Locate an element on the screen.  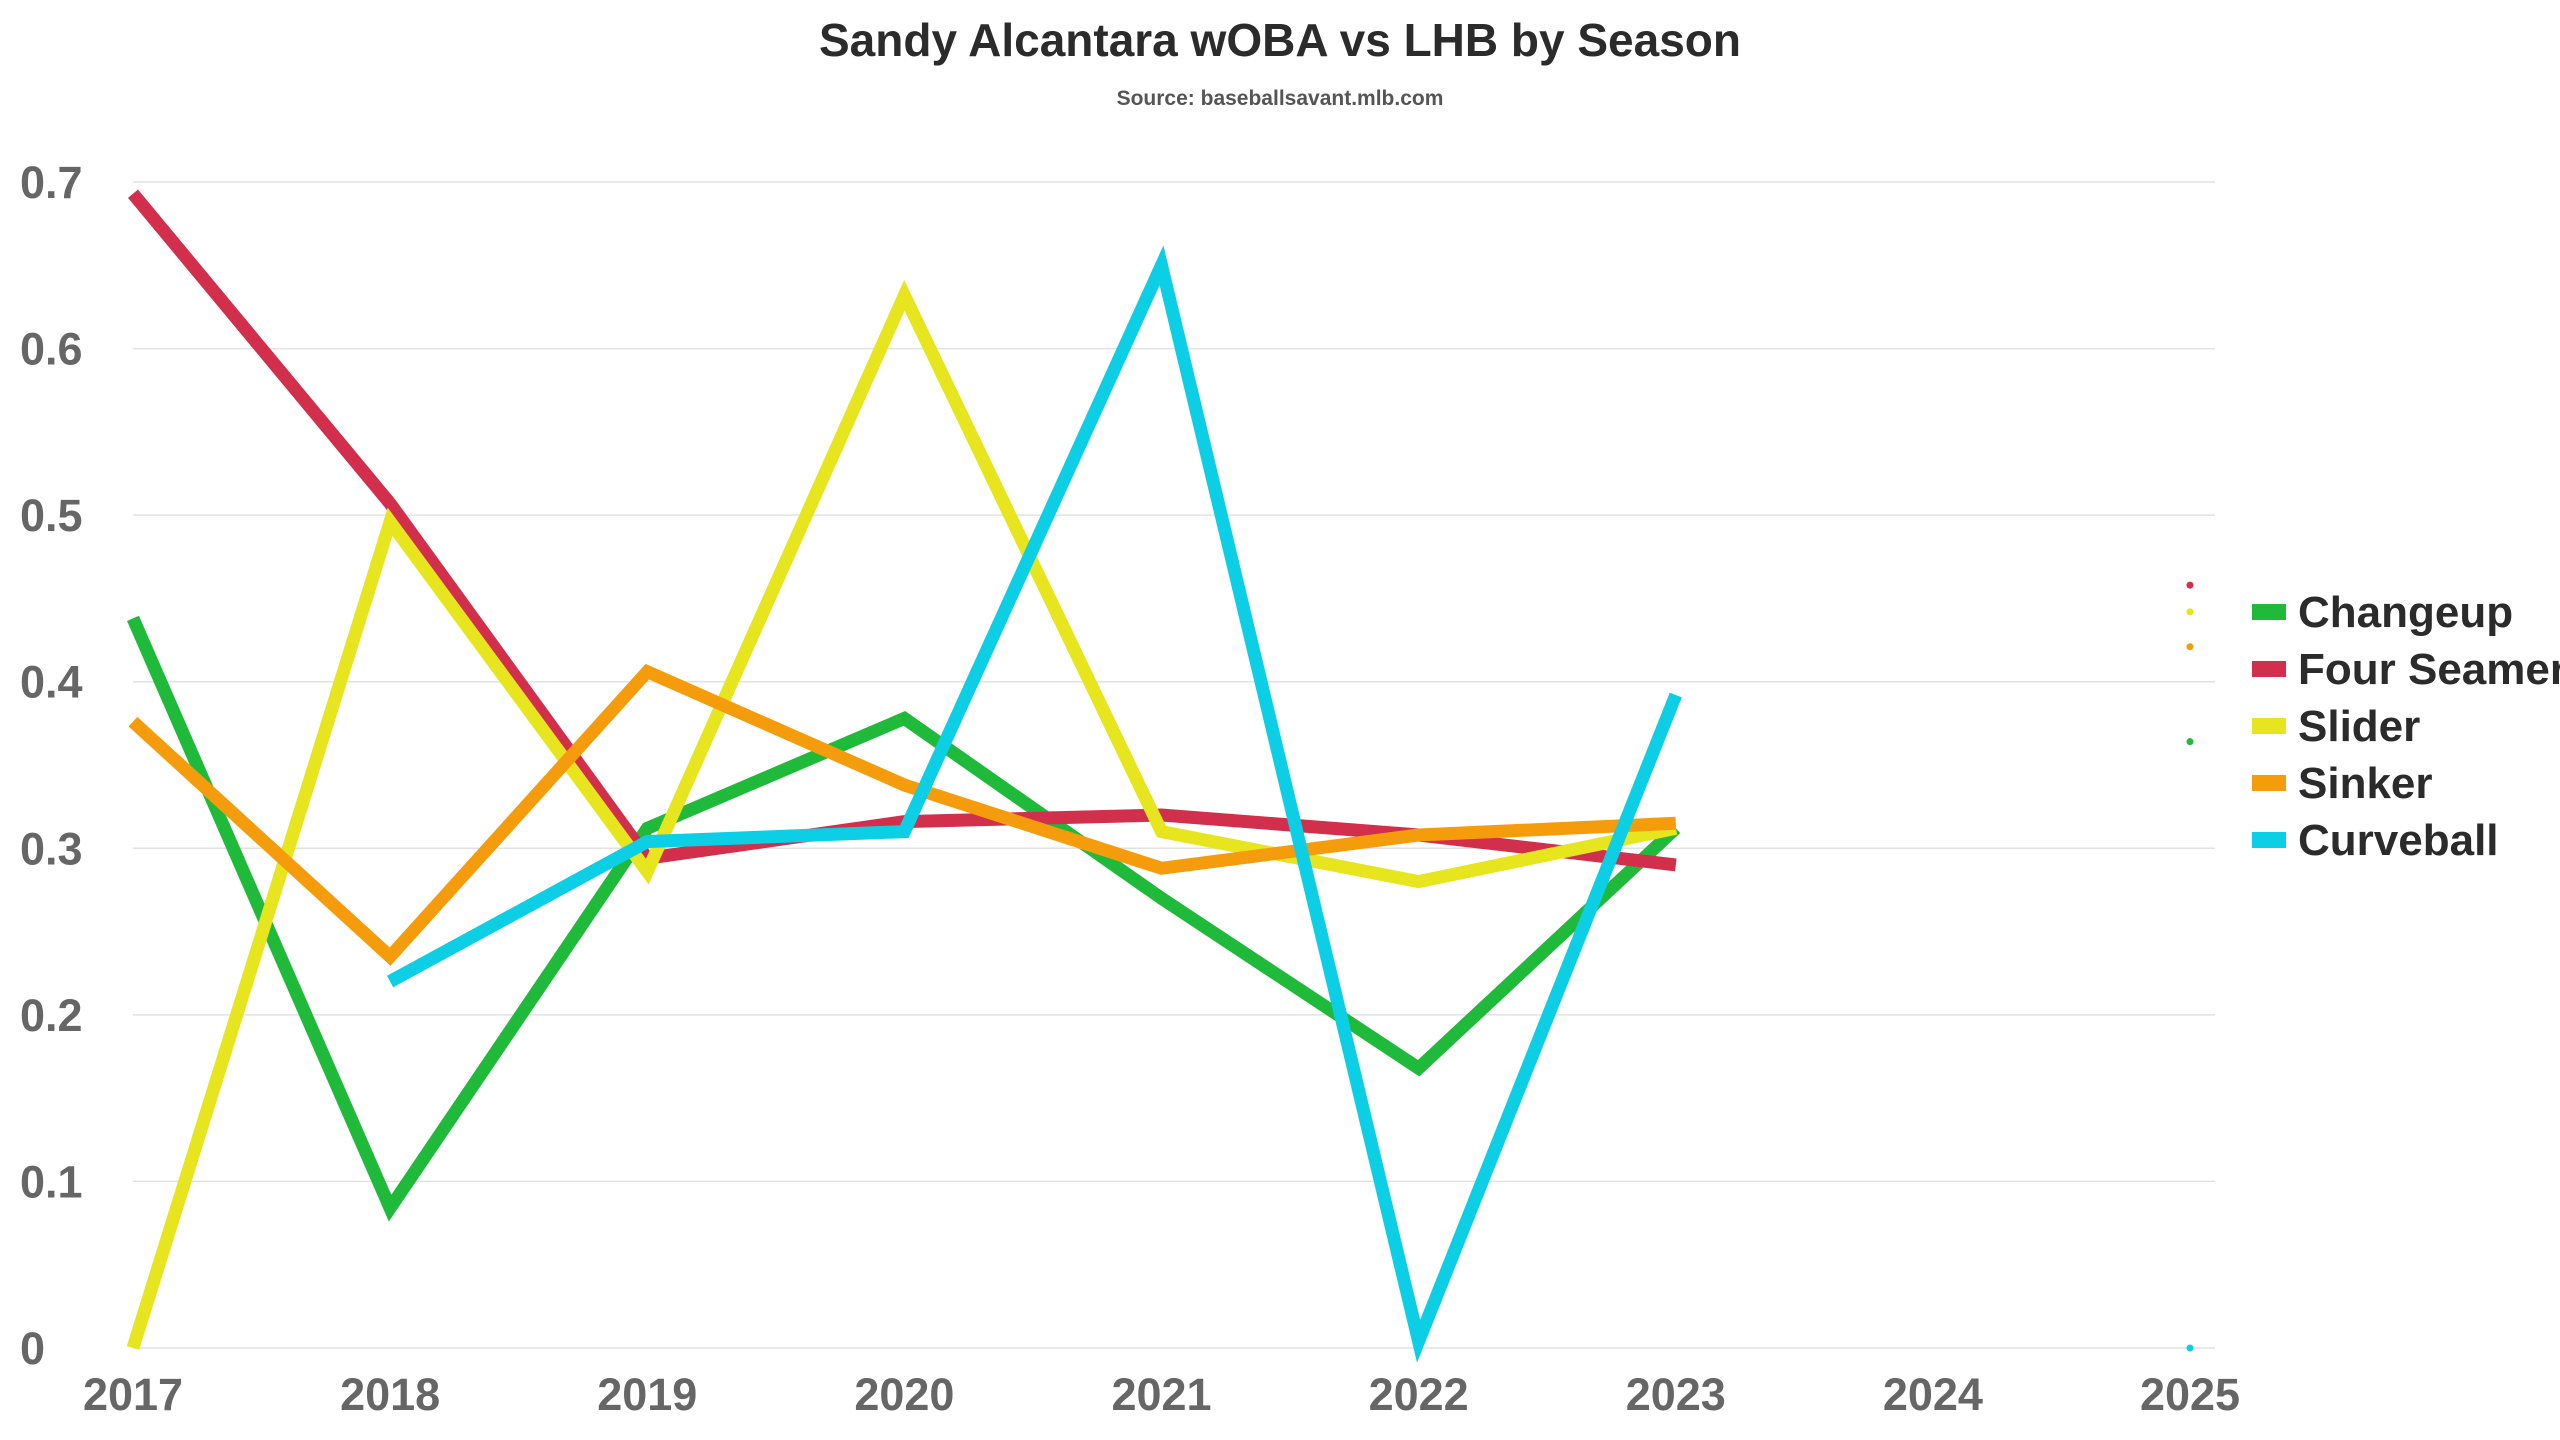
point-four-seamer is located at coordinates (2190, 585).